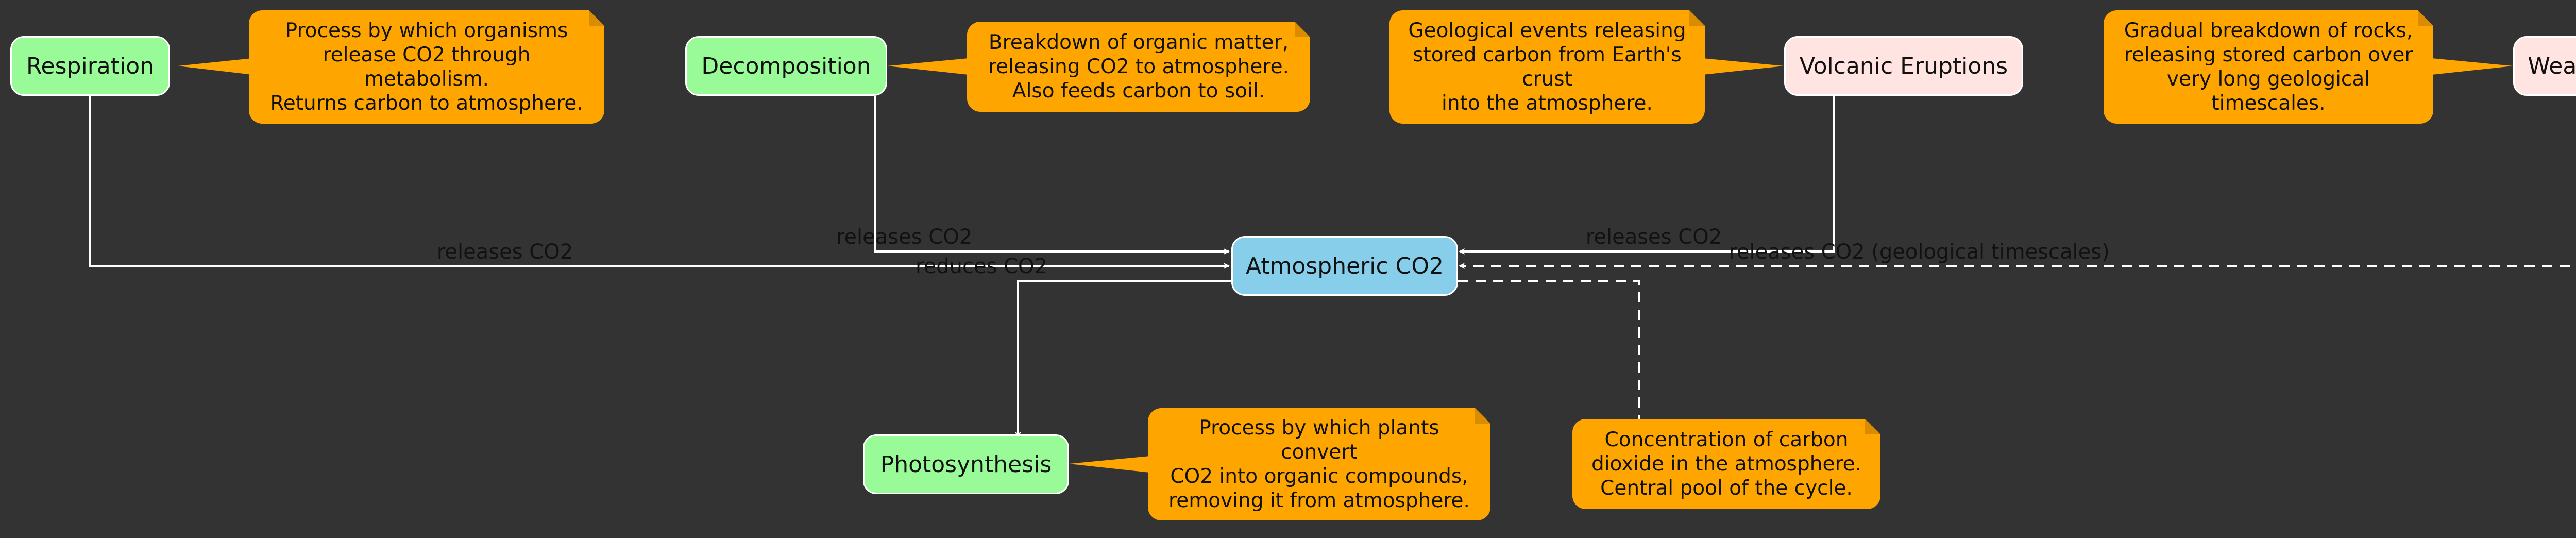  What do you see at coordinates (786, 66) in the screenshot?
I see `node-decomposition: Decomposition` at bounding box center [786, 66].